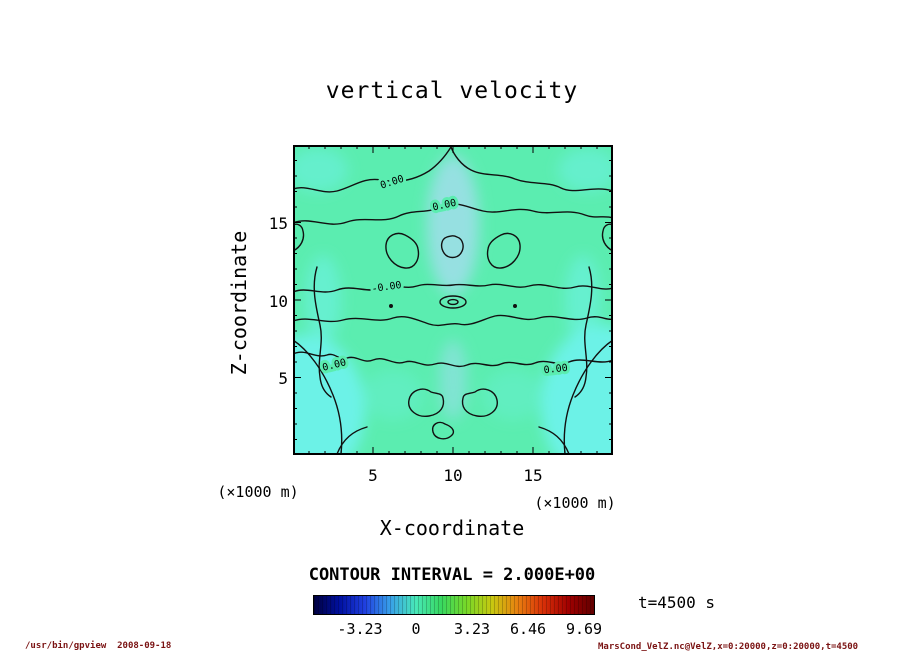  What do you see at coordinates (283, 378) in the screenshot?
I see `y-tick-label-5: 5` at bounding box center [283, 378].